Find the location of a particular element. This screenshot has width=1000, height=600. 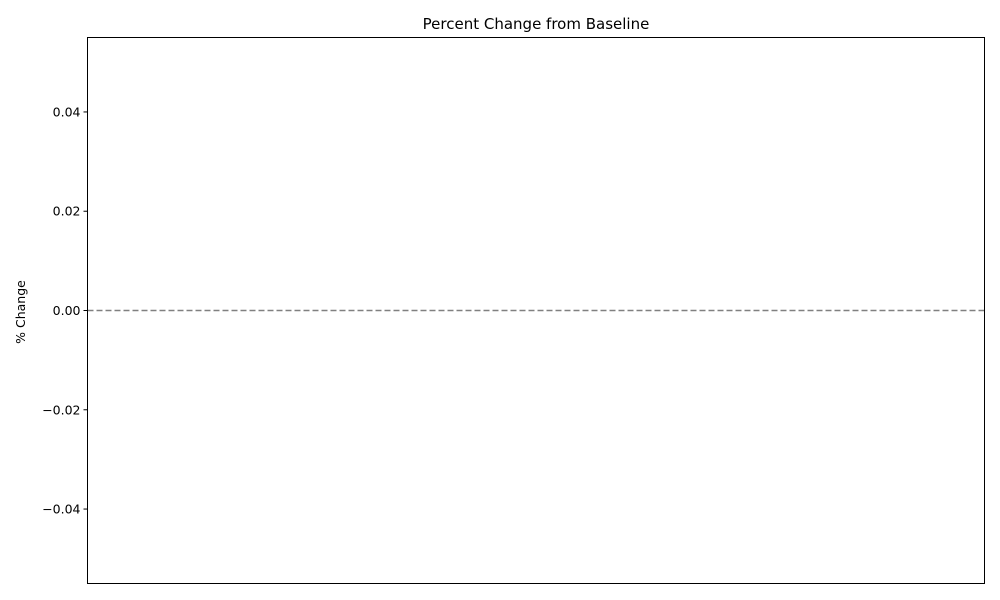

y-tick-label: 0.04 is located at coordinates (67, 111).